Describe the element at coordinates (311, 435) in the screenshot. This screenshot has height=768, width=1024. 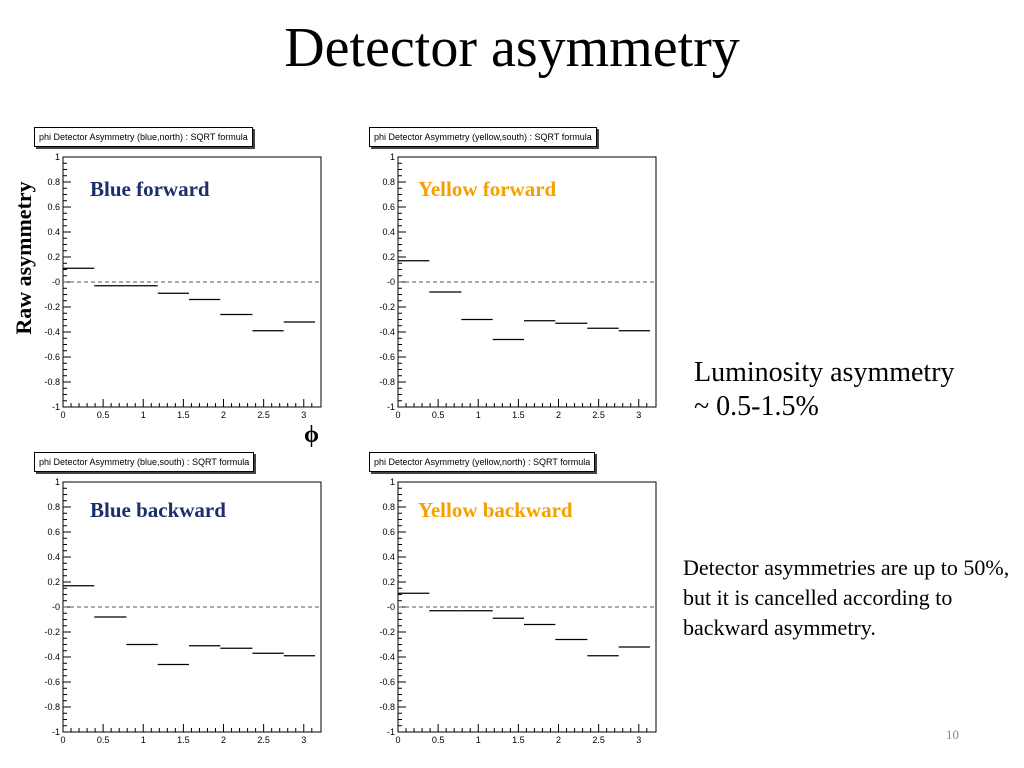
I see `x-axis-label: ϕ` at that location.